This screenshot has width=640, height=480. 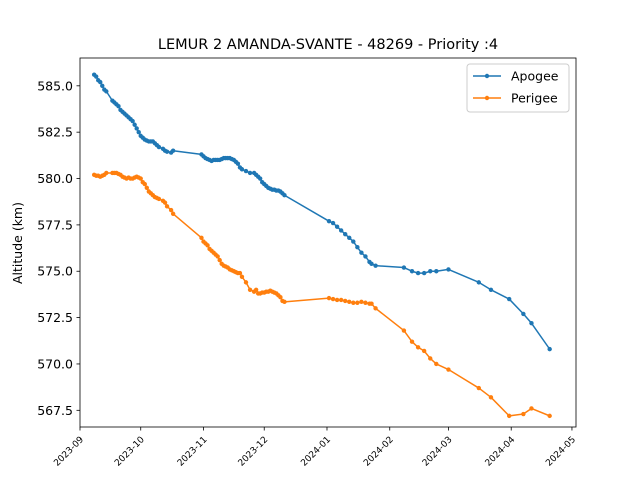 I want to click on legend: Apogee Perigee, so click(x=518, y=88).